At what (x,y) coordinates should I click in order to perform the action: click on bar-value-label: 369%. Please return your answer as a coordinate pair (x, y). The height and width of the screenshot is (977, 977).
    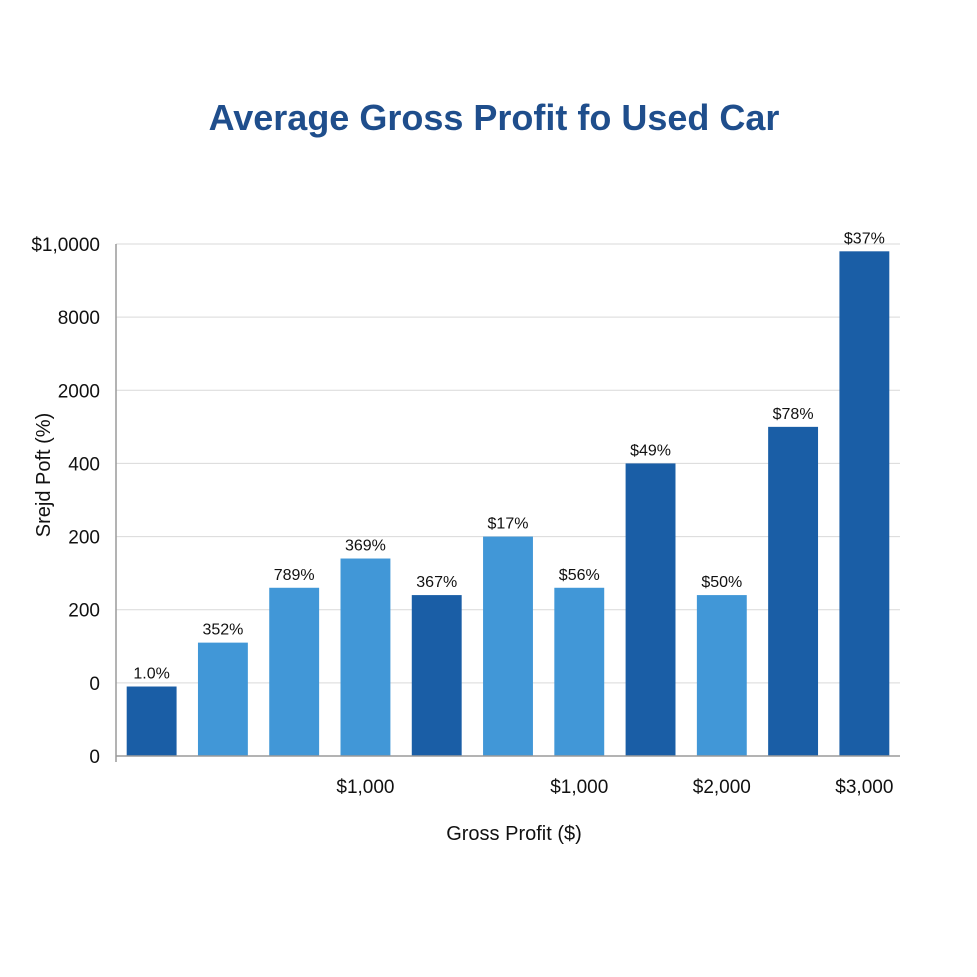
    Looking at the image, I should click on (365, 546).